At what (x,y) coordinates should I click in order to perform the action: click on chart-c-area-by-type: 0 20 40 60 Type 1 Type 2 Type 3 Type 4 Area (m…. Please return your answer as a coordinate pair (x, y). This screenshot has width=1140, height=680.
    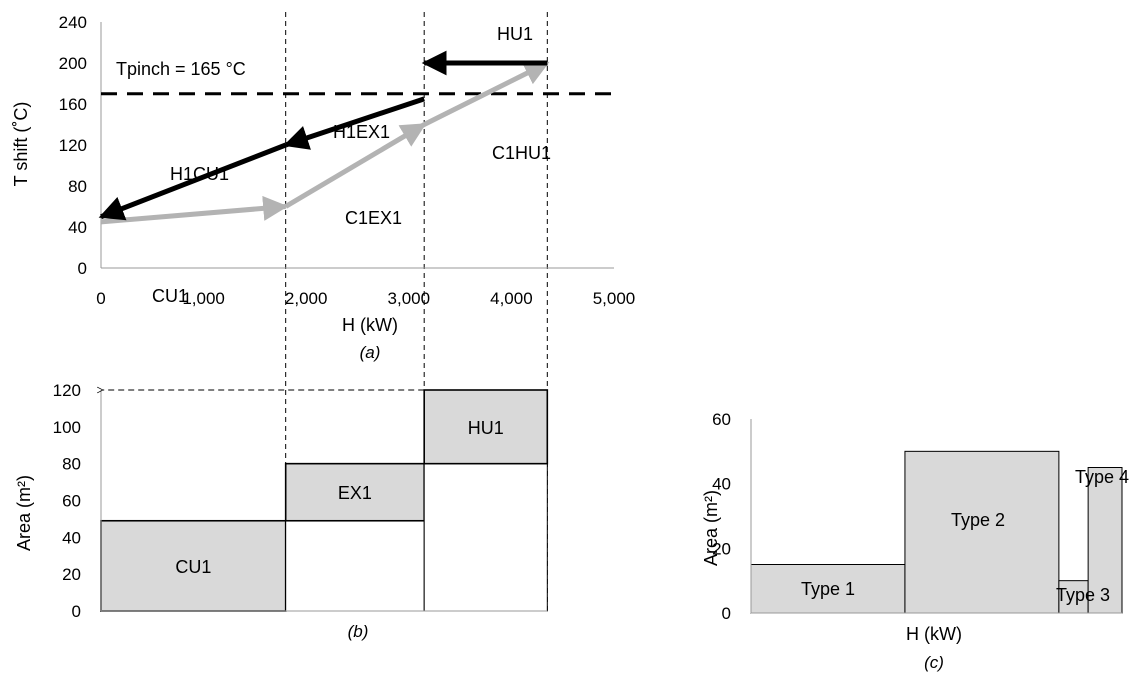
    Looking at the image, I should click on (915, 541).